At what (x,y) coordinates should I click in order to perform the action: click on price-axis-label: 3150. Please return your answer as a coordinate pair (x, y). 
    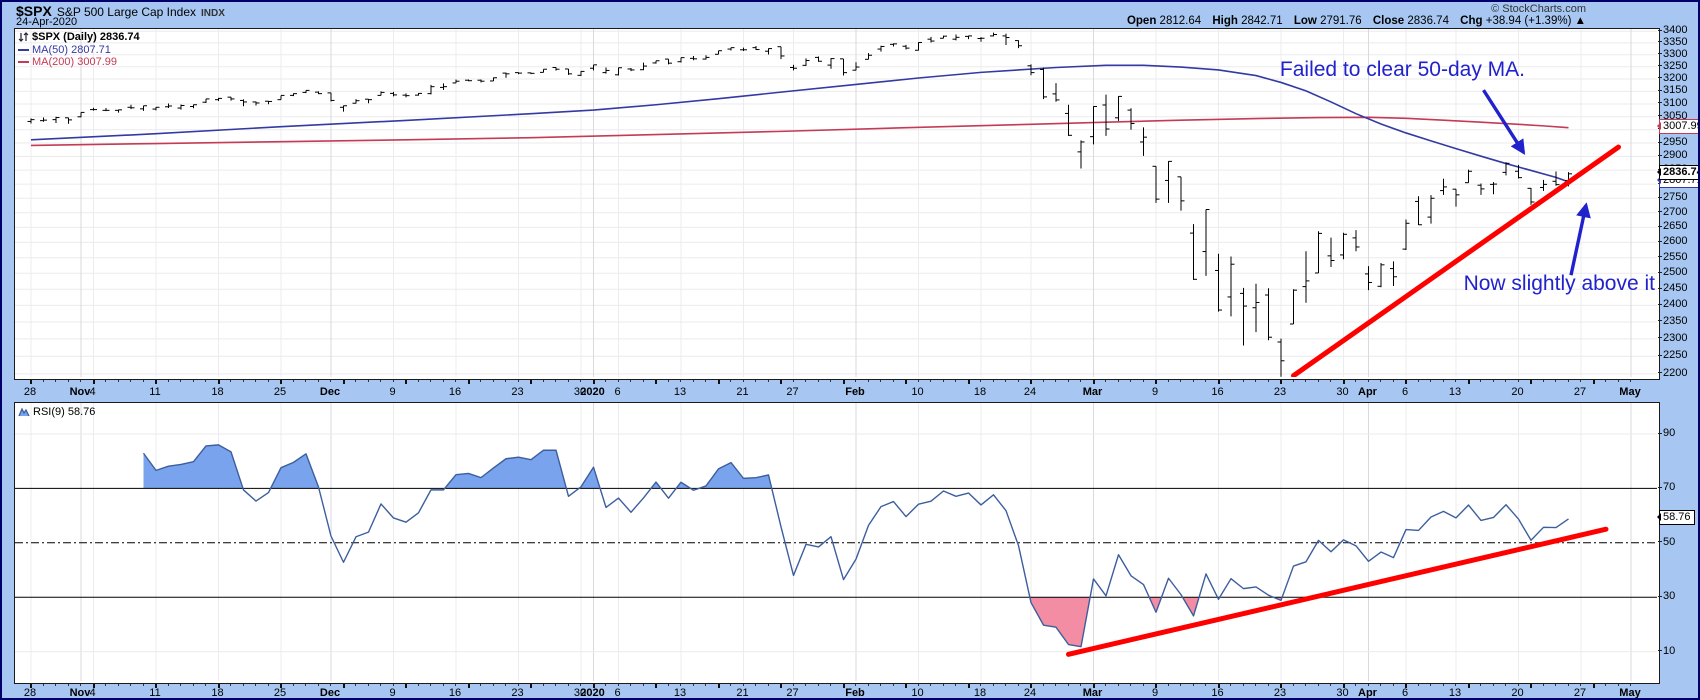
    Looking at the image, I should click on (1675, 90).